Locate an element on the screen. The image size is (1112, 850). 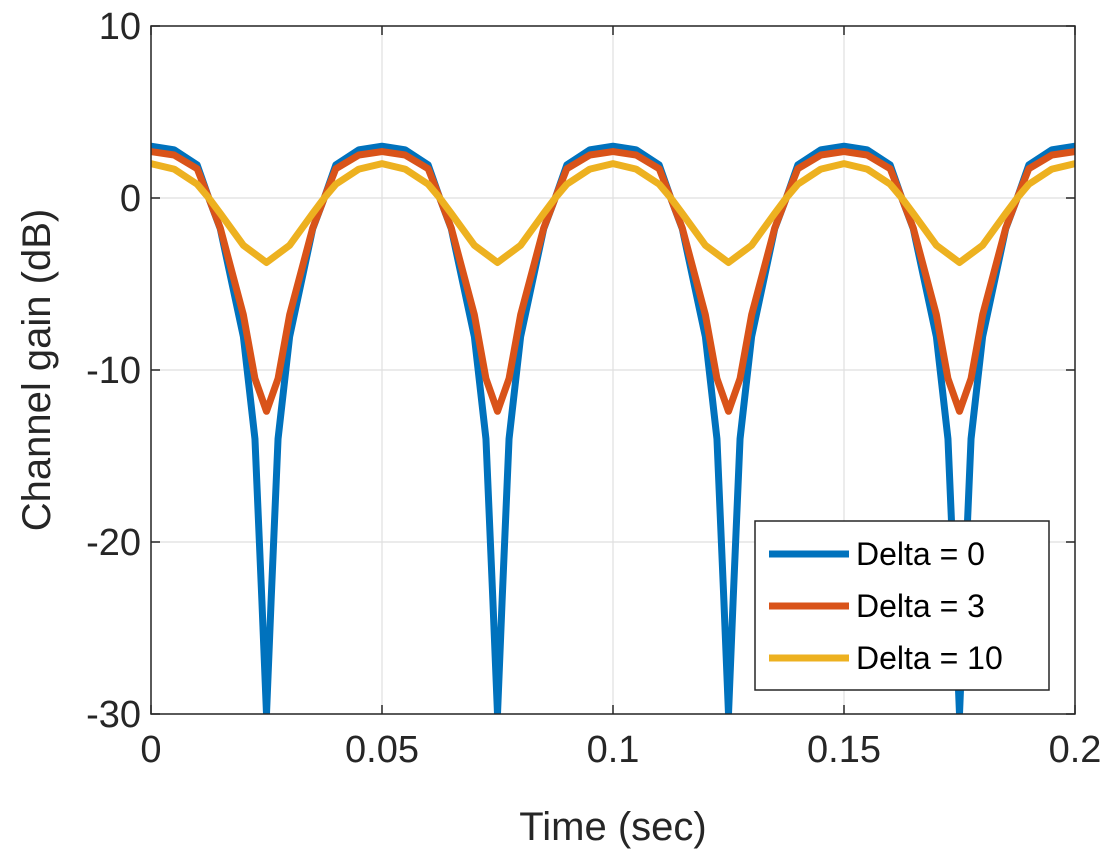
y-tick-label: -20 is located at coordinates (113, 543).